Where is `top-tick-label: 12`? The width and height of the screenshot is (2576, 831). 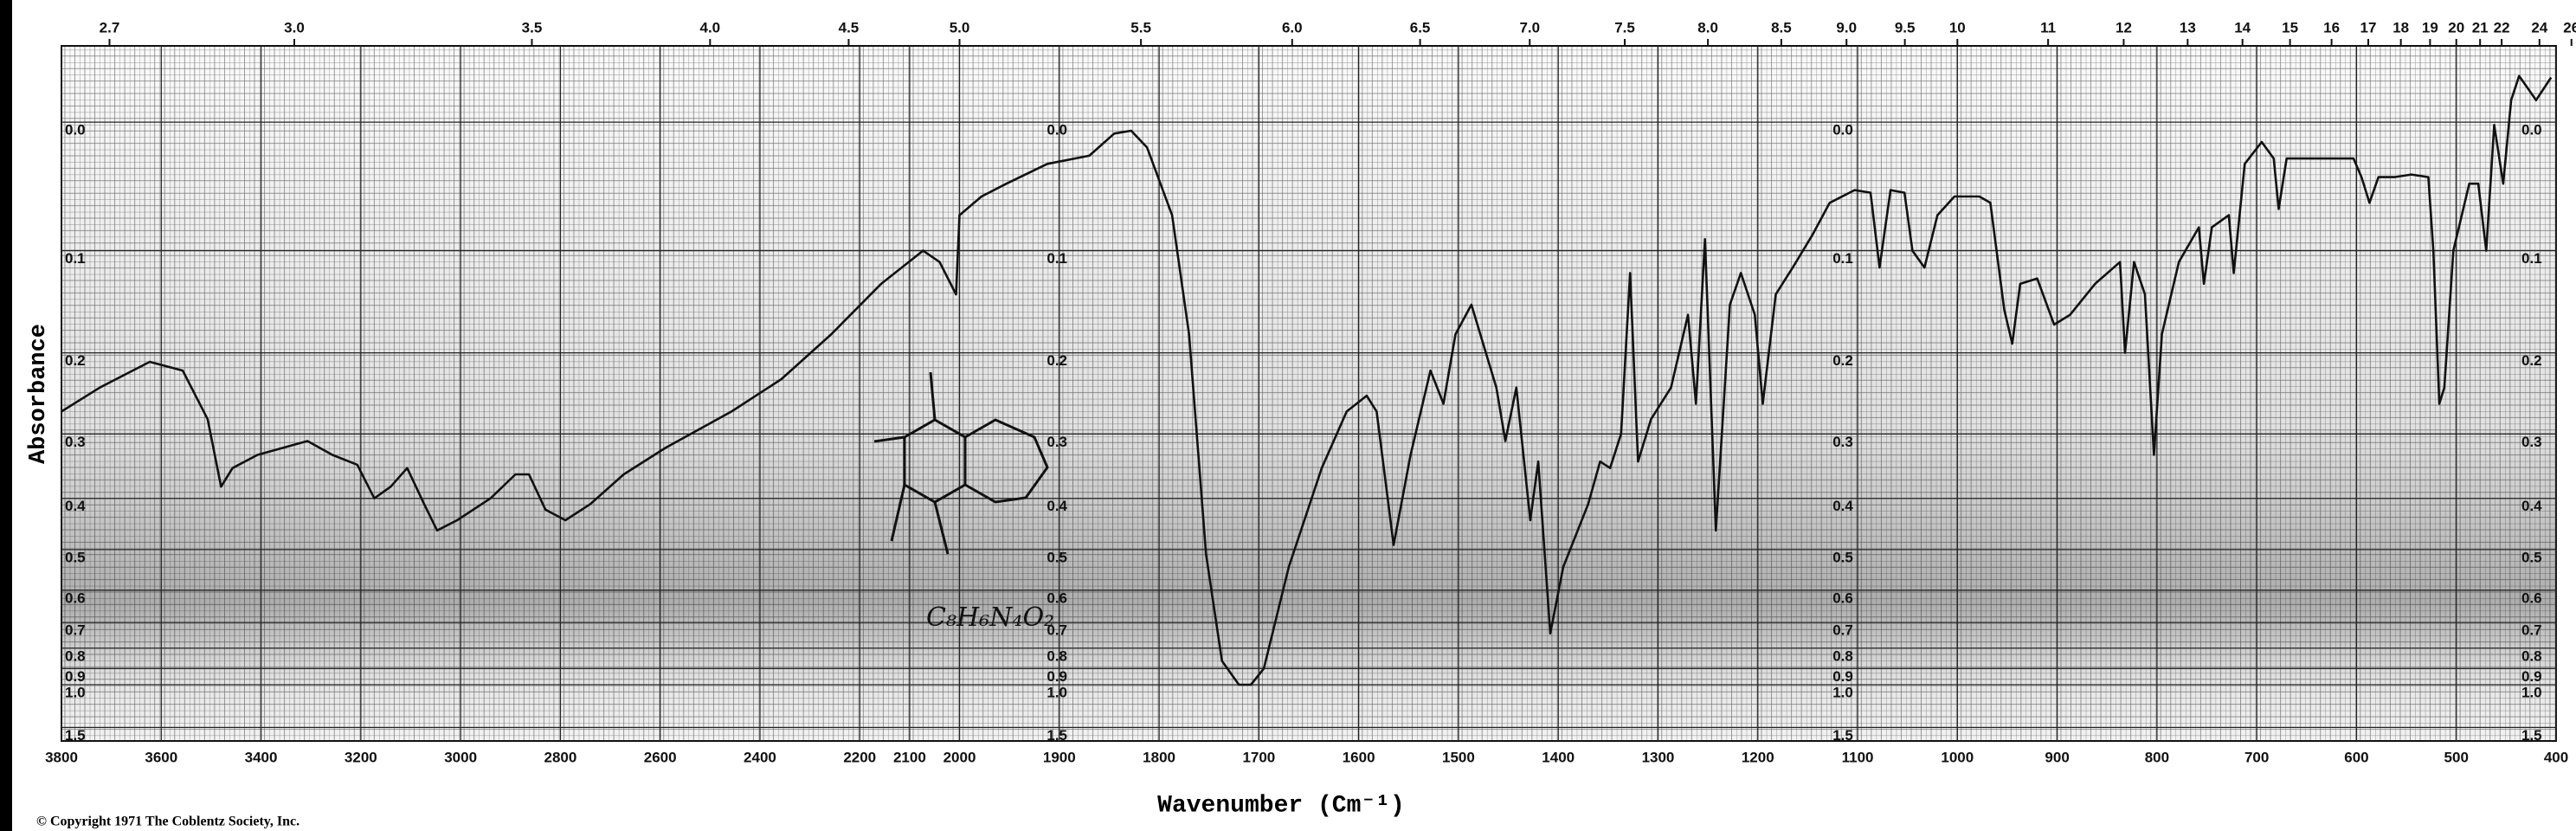
top-tick-label: 12 is located at coordinates (2124, 27).